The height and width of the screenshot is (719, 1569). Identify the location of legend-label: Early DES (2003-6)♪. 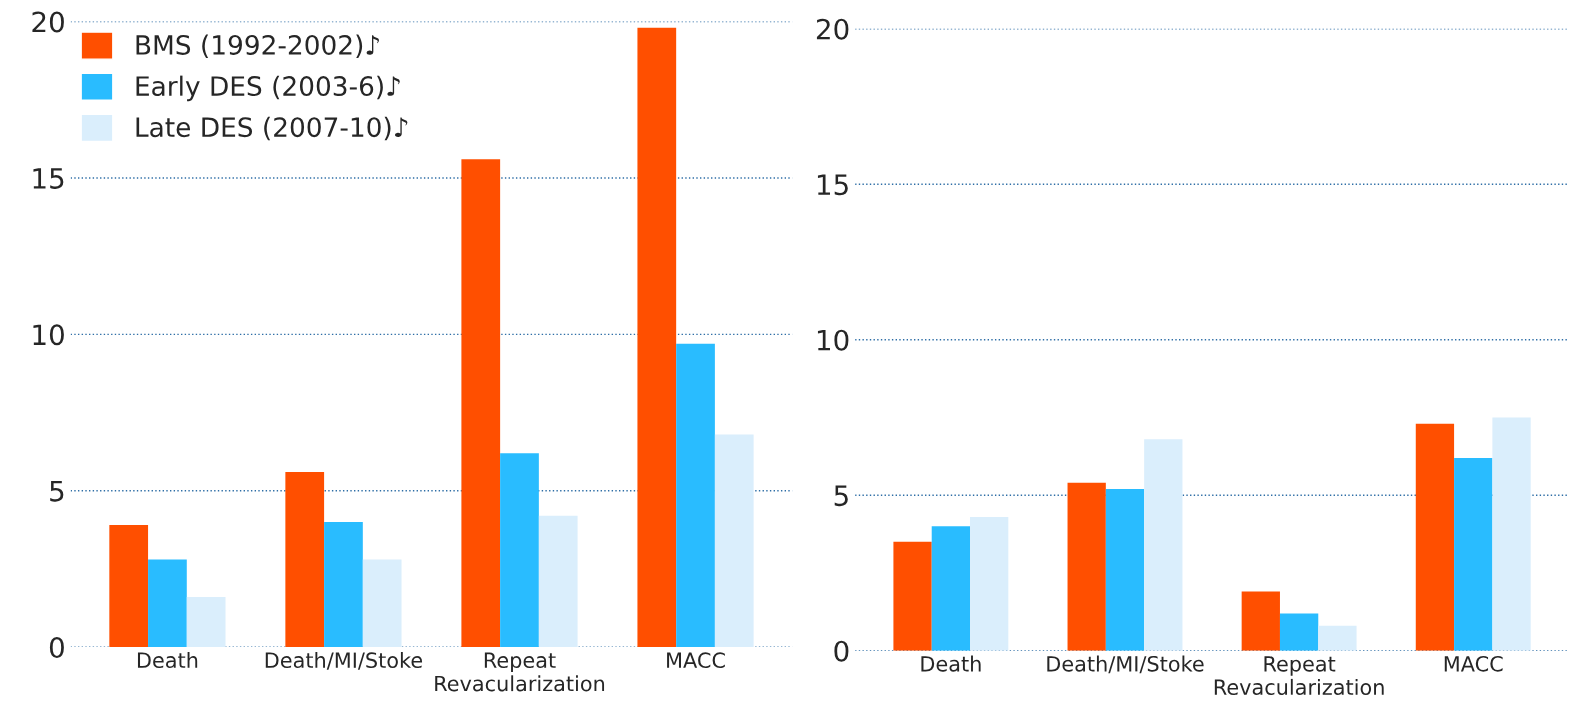
(268, 88).